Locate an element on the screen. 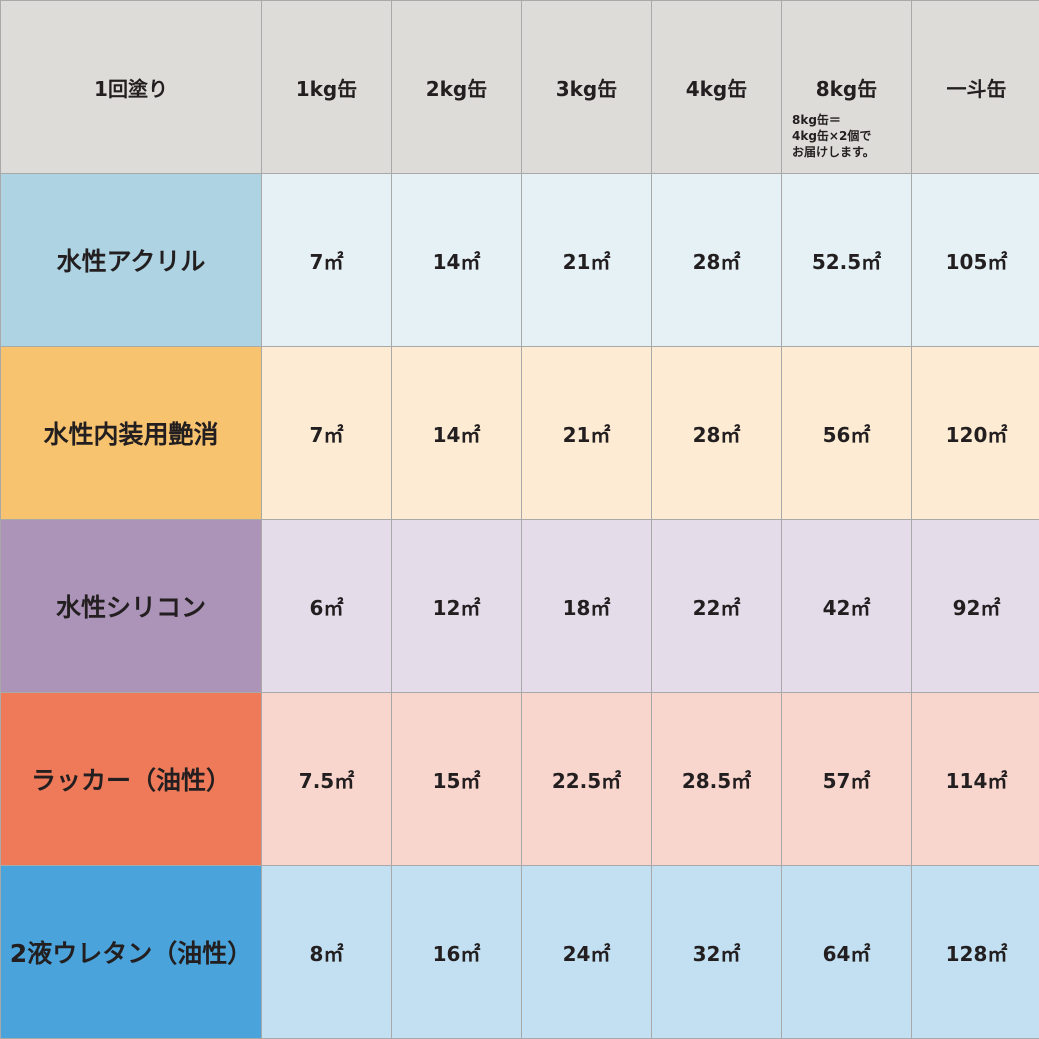  coverage-cell: 120㎡ is located at coordinates (975, 433).